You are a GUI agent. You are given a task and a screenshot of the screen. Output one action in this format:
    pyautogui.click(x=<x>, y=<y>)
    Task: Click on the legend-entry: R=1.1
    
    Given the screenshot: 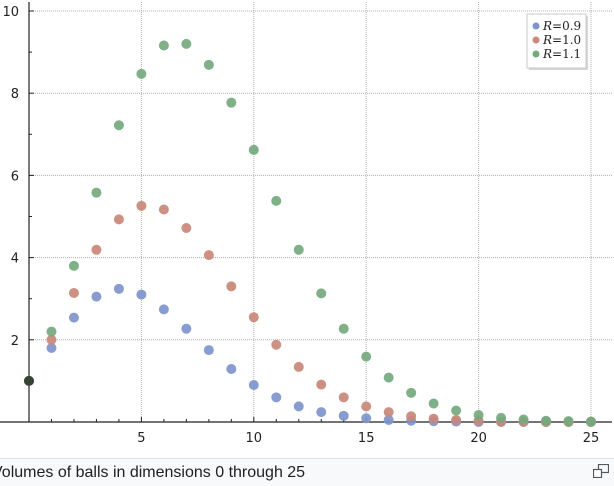 What is the action you would take?
    pyautogui.click(x=561, y=54)
    